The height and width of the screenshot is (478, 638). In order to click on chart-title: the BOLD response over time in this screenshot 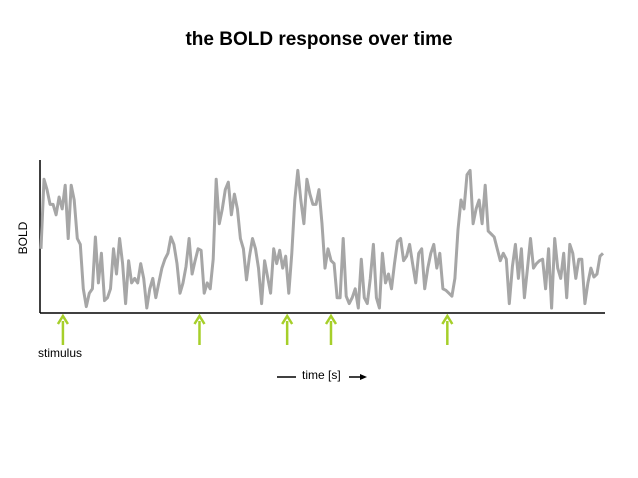, I will do `click(318, 39)`.